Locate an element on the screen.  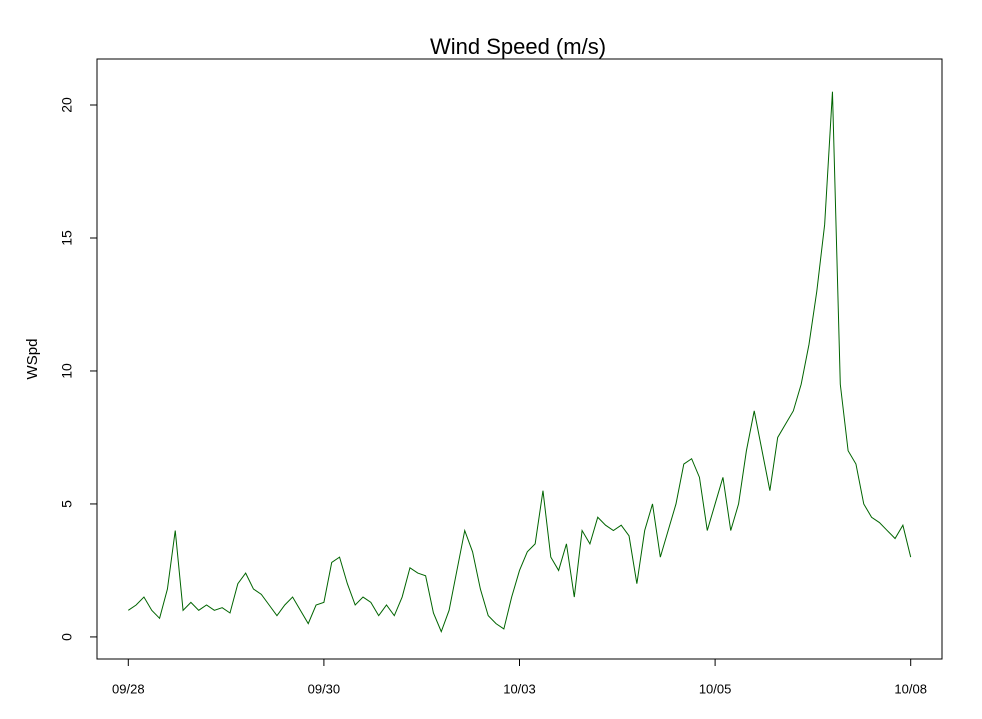
y-tick-label: 10 is located at coordinates (67, 371).